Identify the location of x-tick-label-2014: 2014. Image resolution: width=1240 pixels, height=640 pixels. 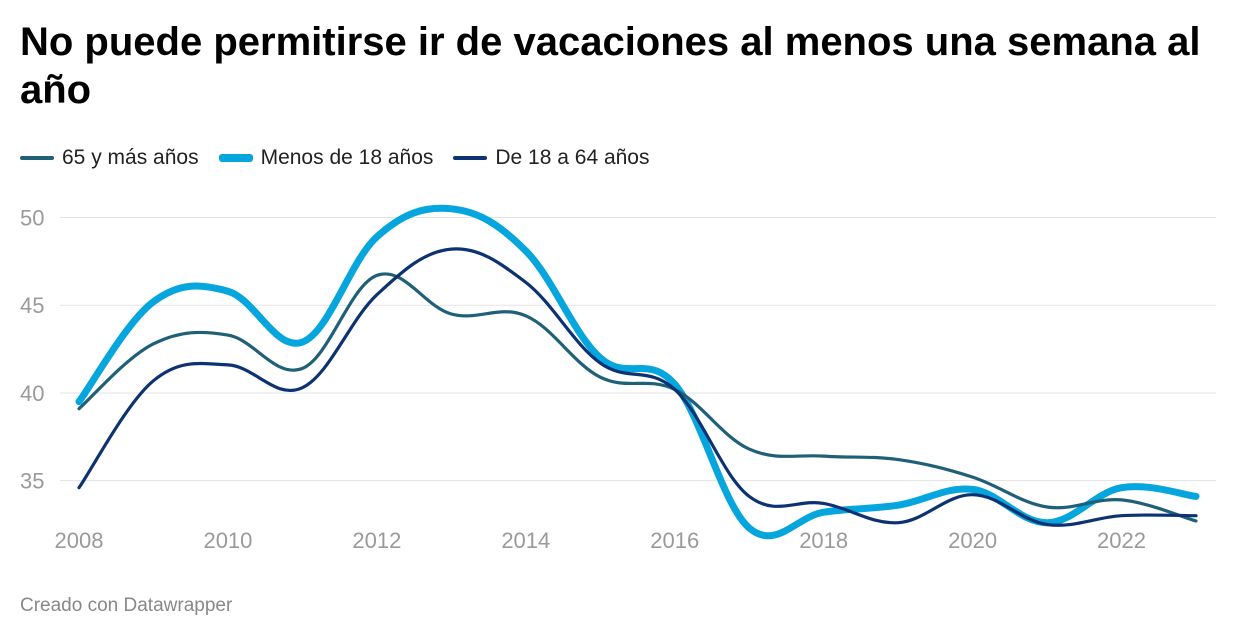
(525, 540).